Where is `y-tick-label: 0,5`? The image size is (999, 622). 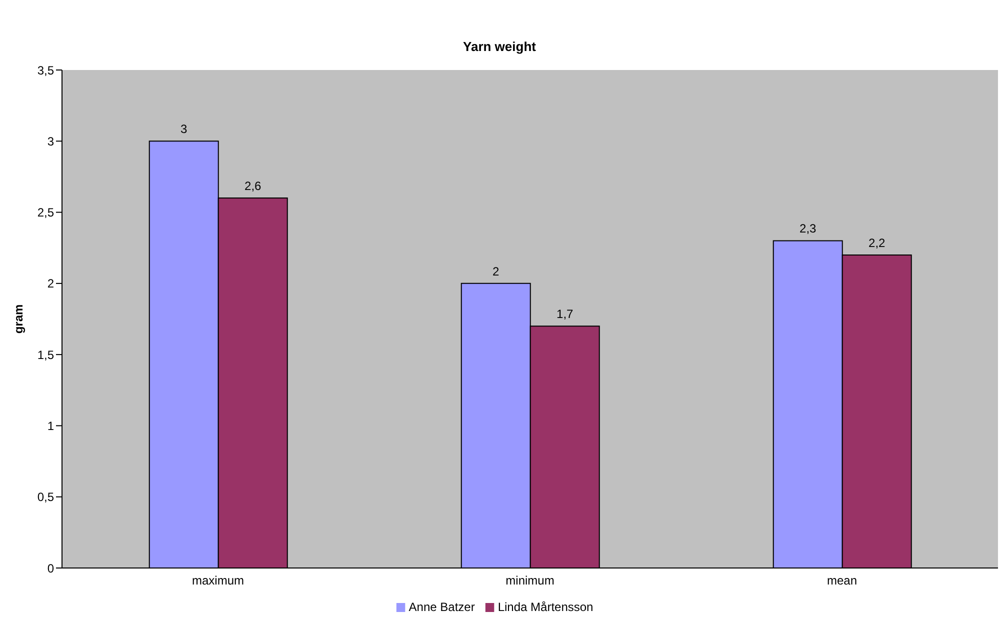
y-tick-label: 0,5 is located at coordinates (45, 497).